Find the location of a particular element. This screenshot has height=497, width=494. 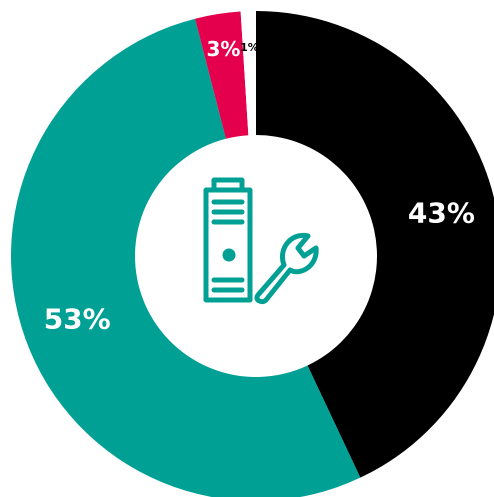

value-label: 43% is located at coordinates (441, 213).